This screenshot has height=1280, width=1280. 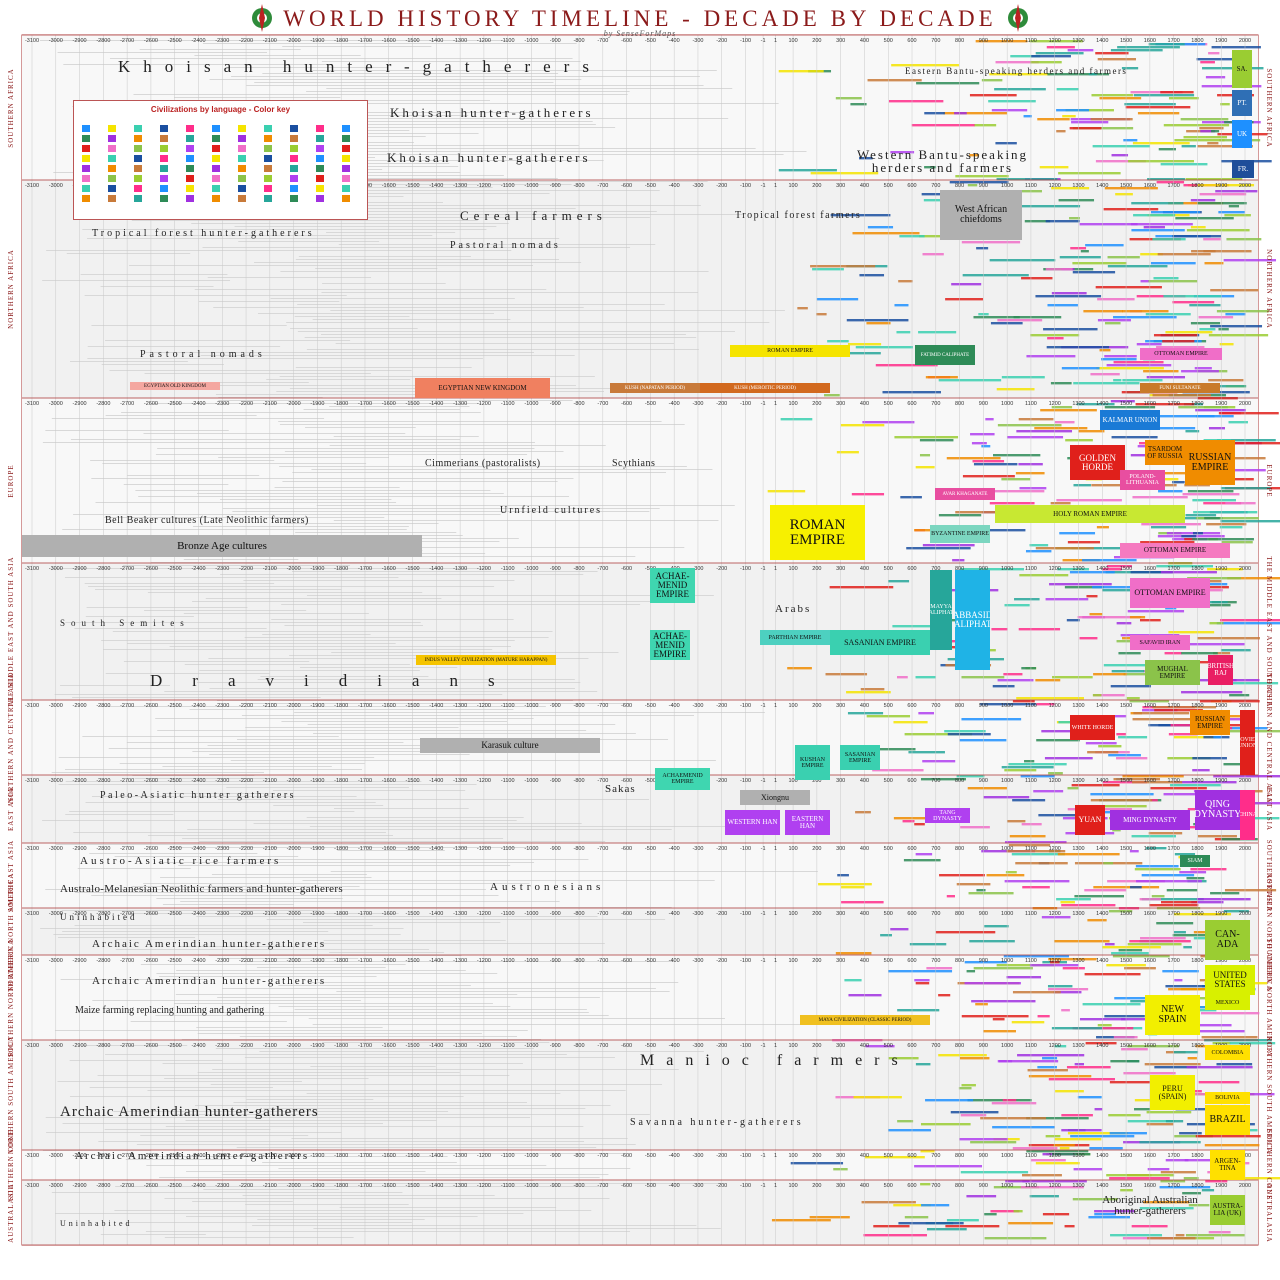 What do you see at coordinates (99, 917) in the screenshot?
I see `region-text: Uninhabited` at bounding box center [99, 917].